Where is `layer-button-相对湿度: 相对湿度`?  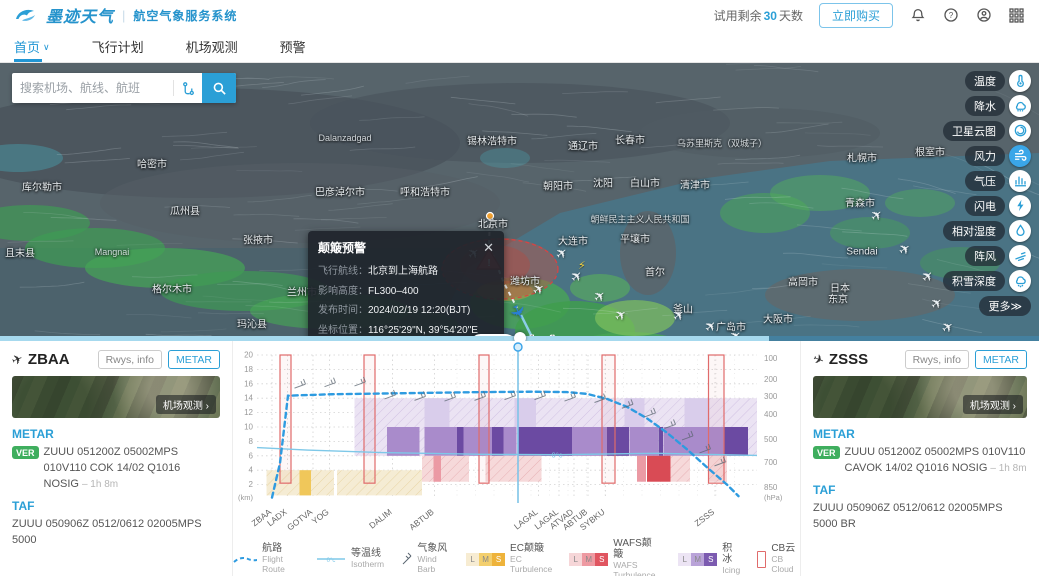 layer-button-相对湿度: 相对湿度 is located at coordinates (987, 230).